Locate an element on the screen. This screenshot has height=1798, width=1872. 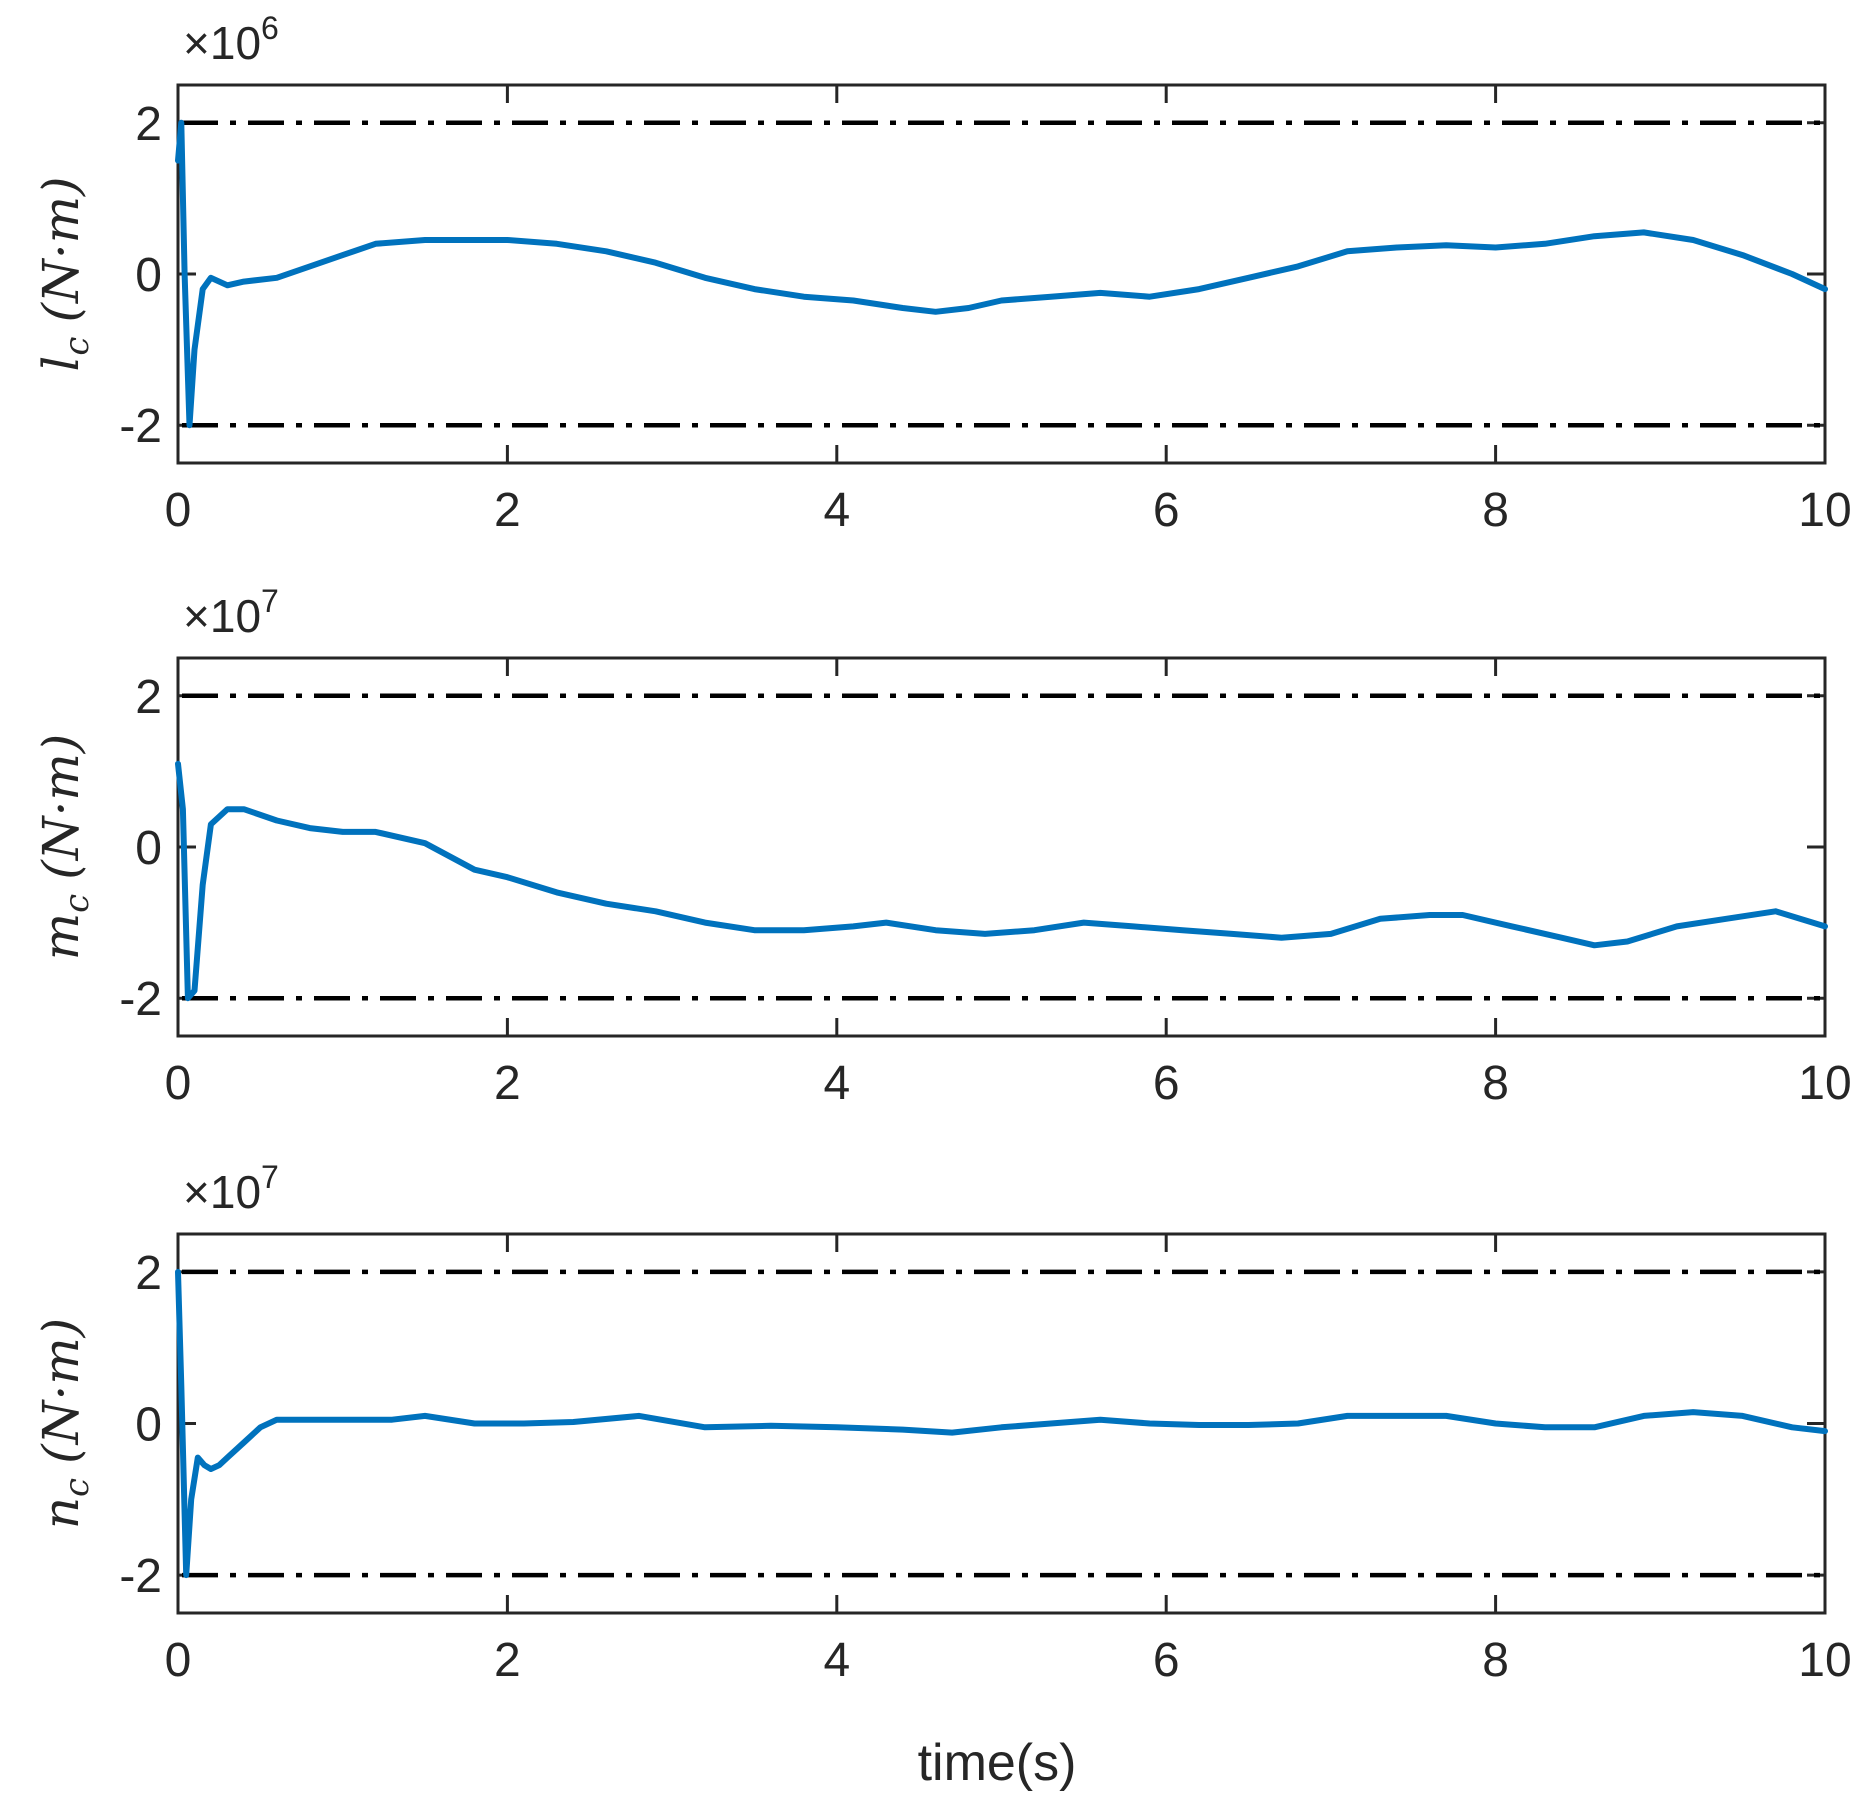
y-axis-label: nc (N·m) is located at coordinates (64, 1423).